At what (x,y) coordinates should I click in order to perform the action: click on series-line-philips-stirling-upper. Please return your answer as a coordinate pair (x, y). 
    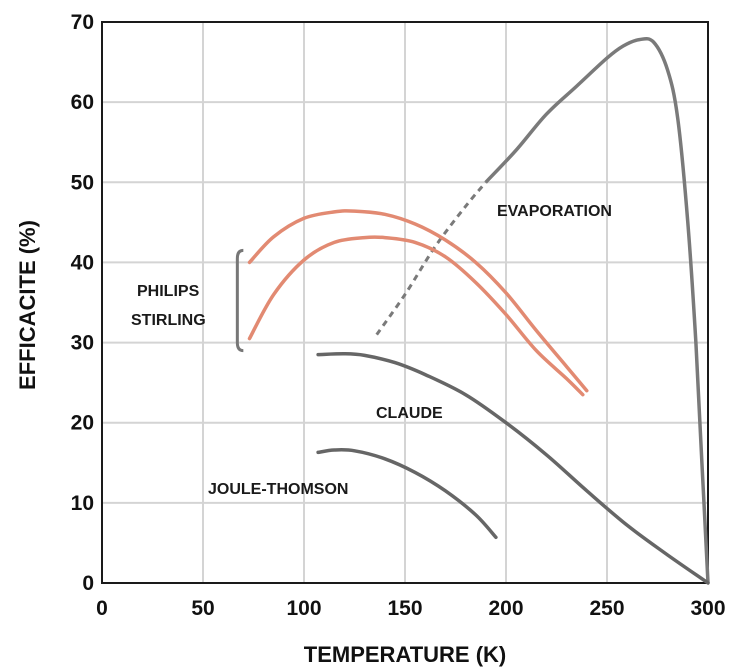
    Looking at the image, I should click on (418, 301).